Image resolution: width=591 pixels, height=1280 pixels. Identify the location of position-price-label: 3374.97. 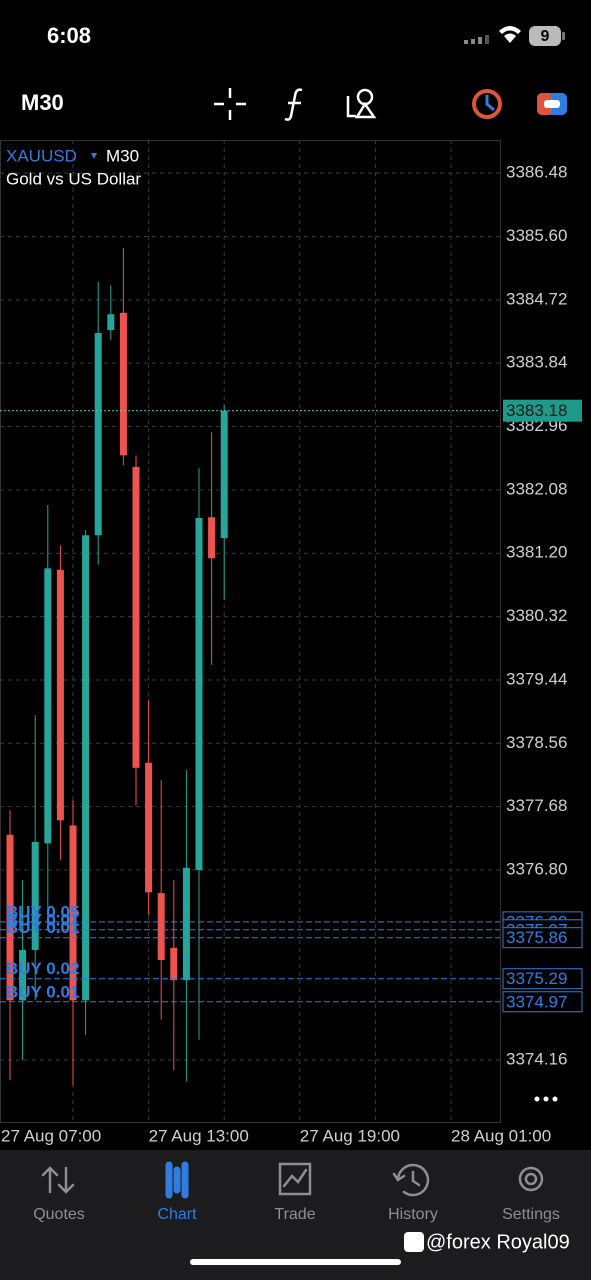
(536, 1001).